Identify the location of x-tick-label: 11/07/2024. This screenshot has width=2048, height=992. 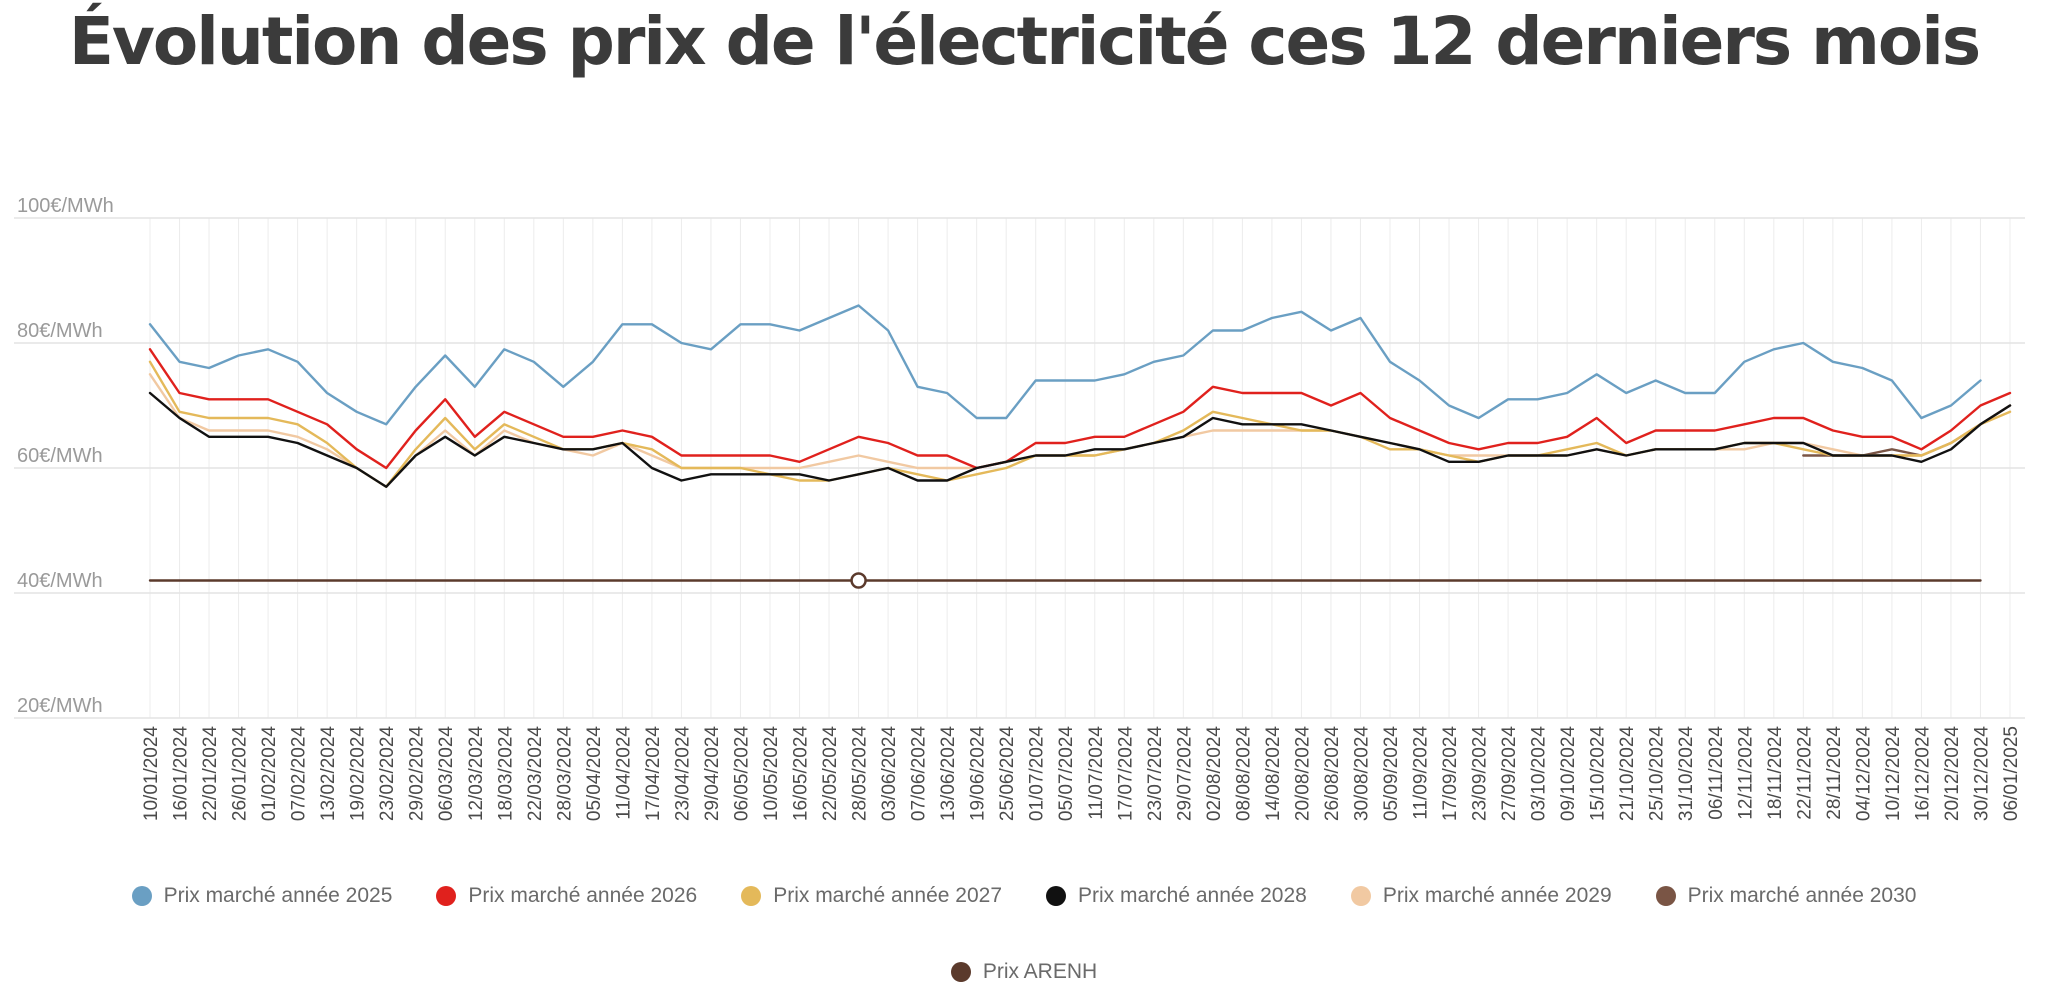
(1096, 773).